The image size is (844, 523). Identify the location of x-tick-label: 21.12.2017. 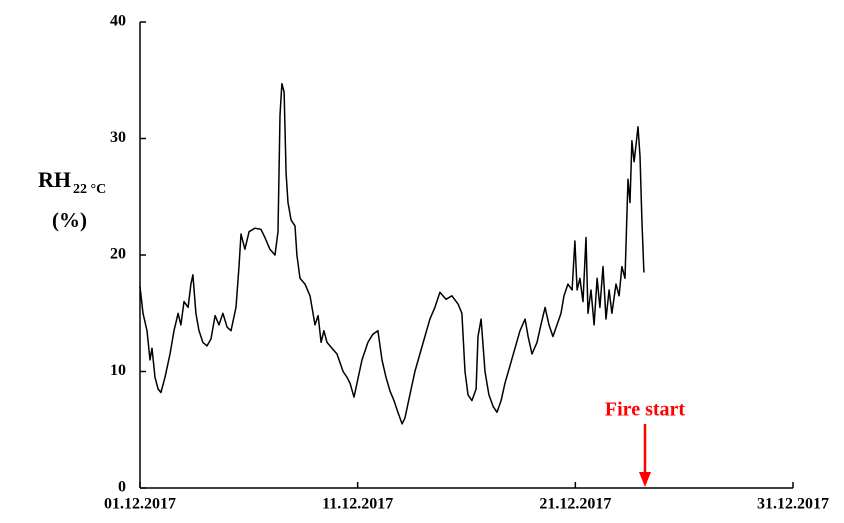
(575, 504).